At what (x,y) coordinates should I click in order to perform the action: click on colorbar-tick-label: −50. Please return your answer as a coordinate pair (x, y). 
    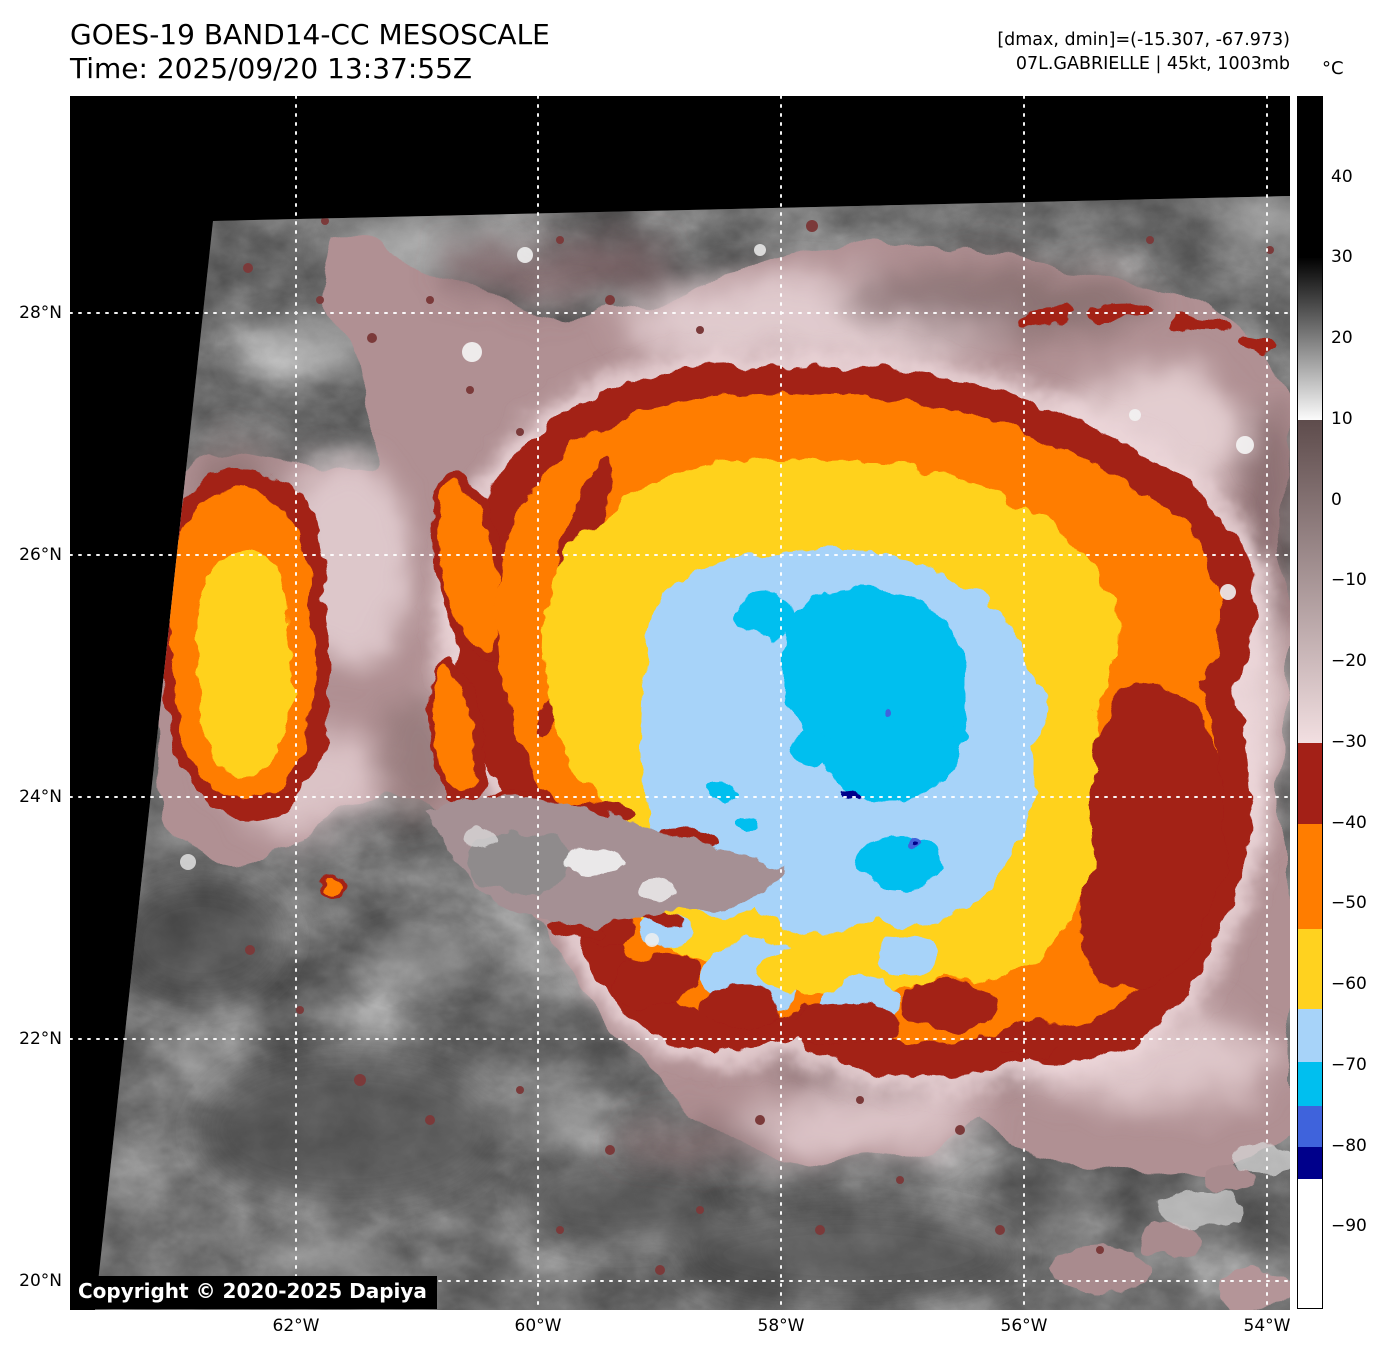
    Looking at the image, I should click on (1349, 903).